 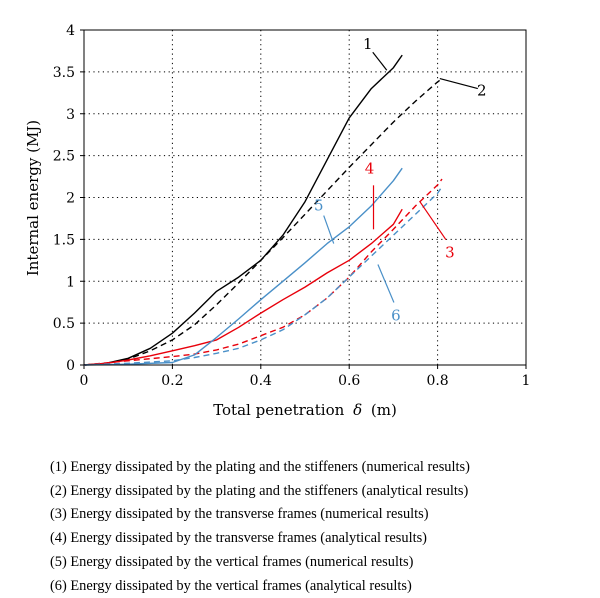 What do you see at coordinates (357, 410) in the screenshot?
I see `x-axis-label-symbol: δ` at bounding box center [357, 410].